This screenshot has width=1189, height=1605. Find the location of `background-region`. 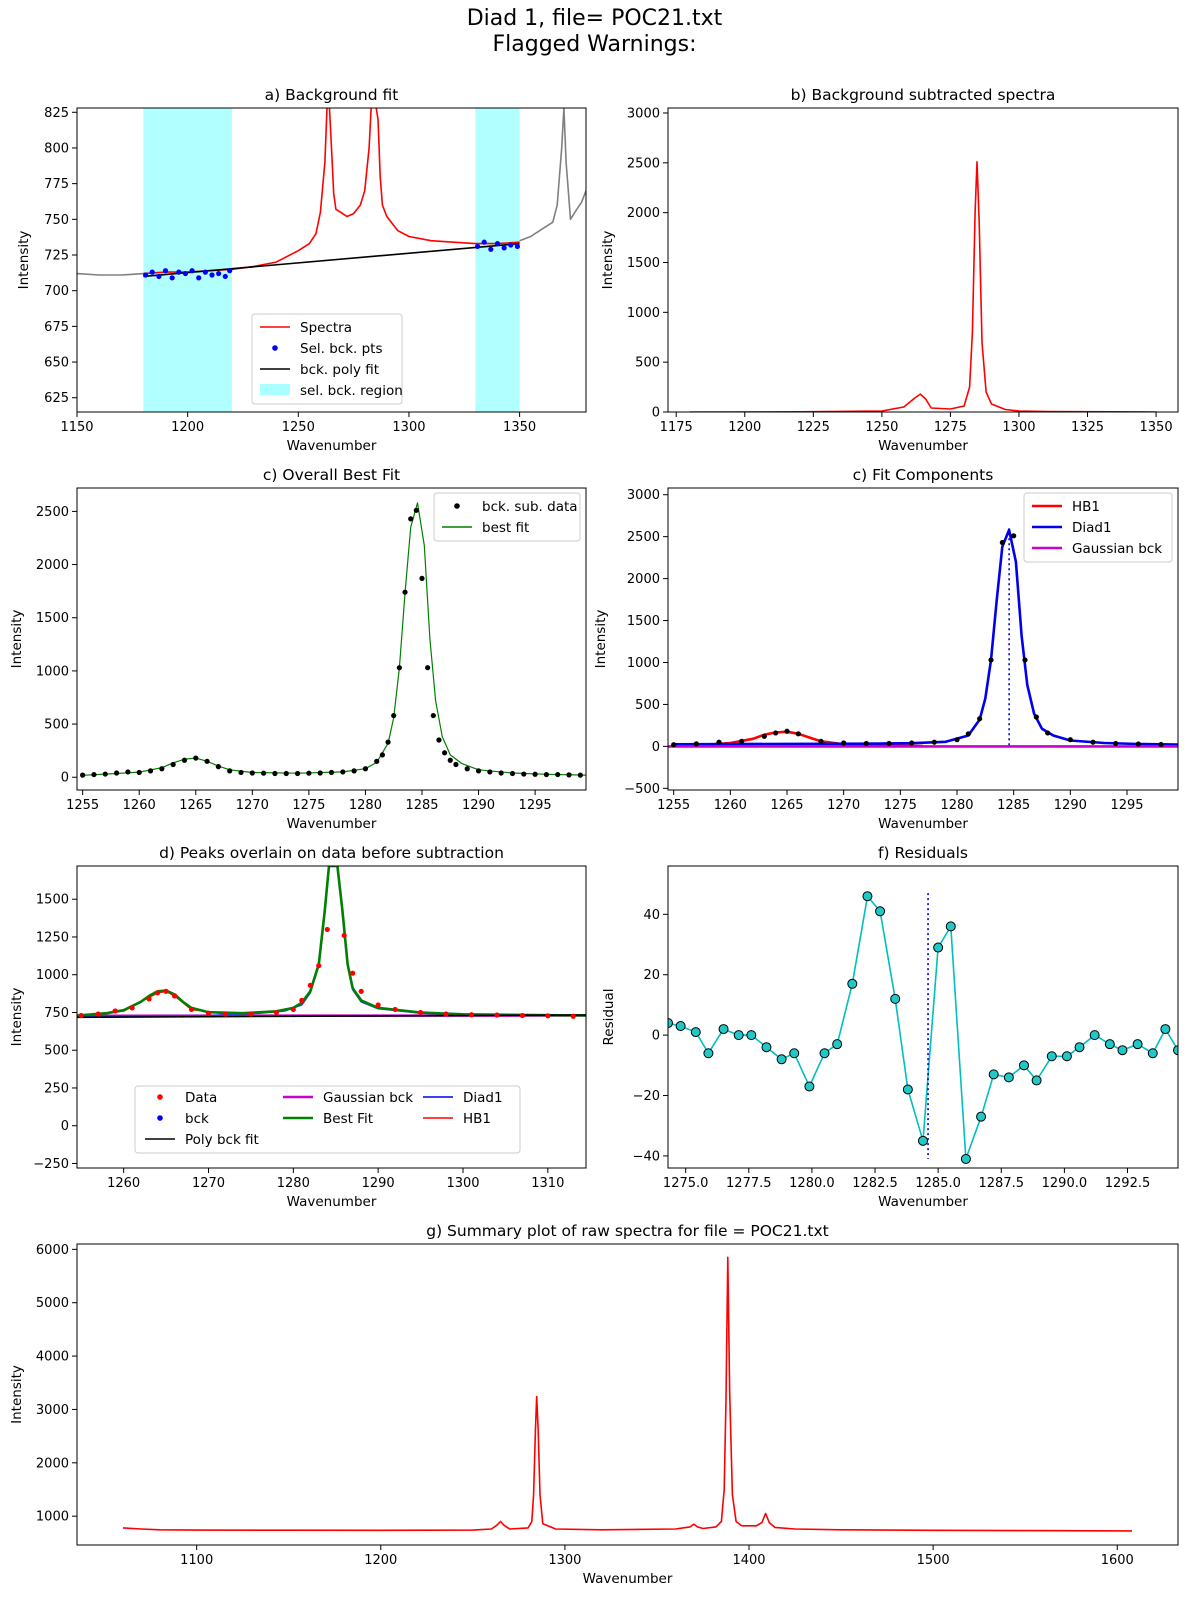

background-region is located at coordinates (497, 260).